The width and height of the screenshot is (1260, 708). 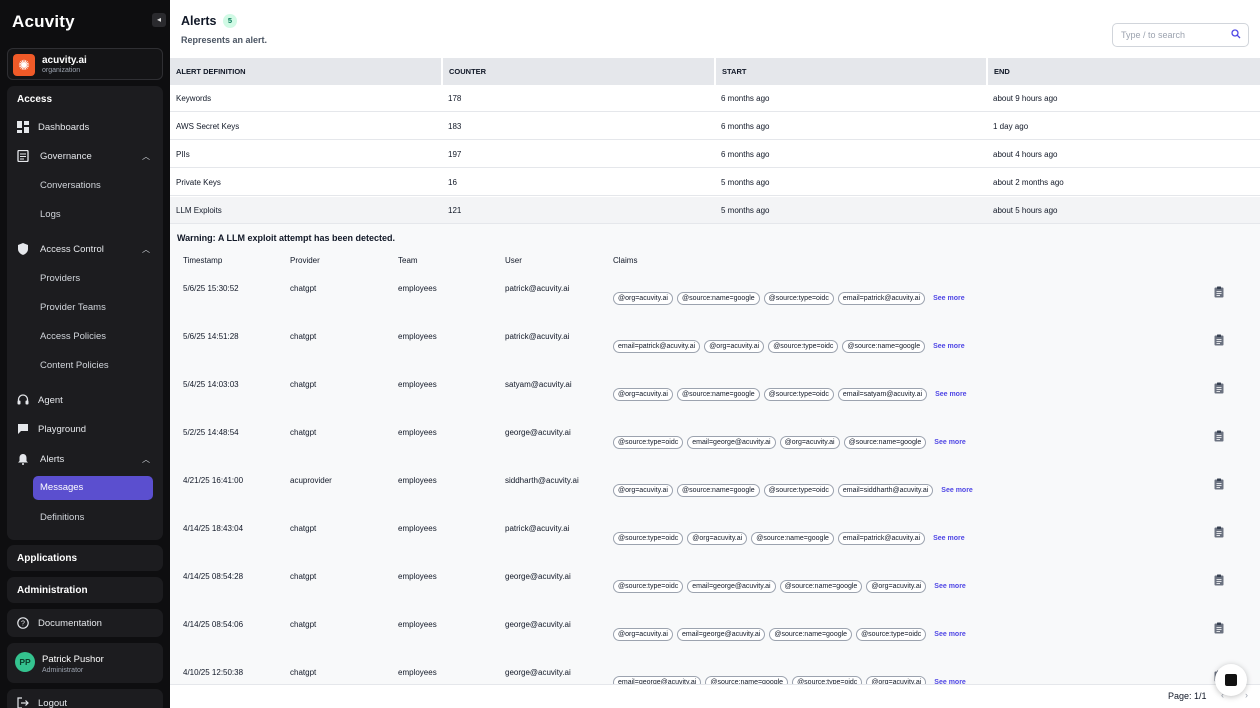 What do you see at coordinates (85, 558) in the screenshot?
I see `applications-section: Applications` at bounding box center [85, 558].